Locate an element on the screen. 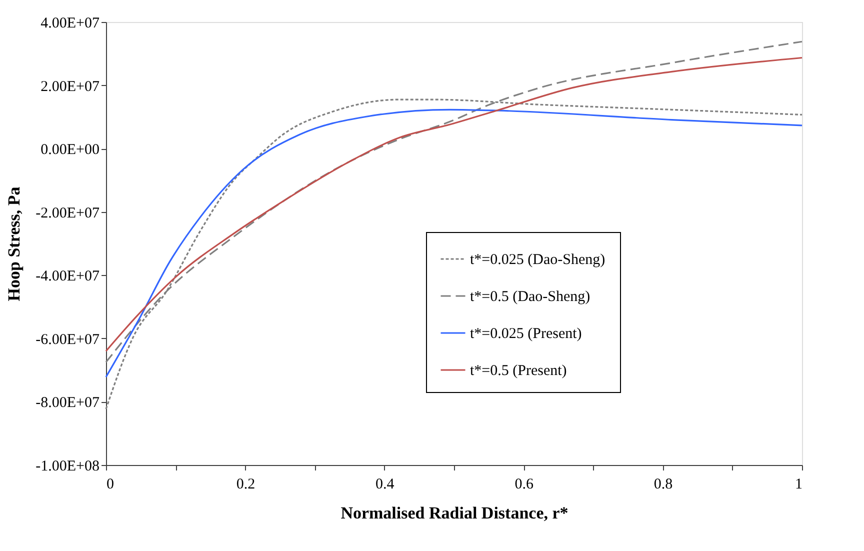  y-tick-label: 0.00E+00 is located at coordinates (70, 150).